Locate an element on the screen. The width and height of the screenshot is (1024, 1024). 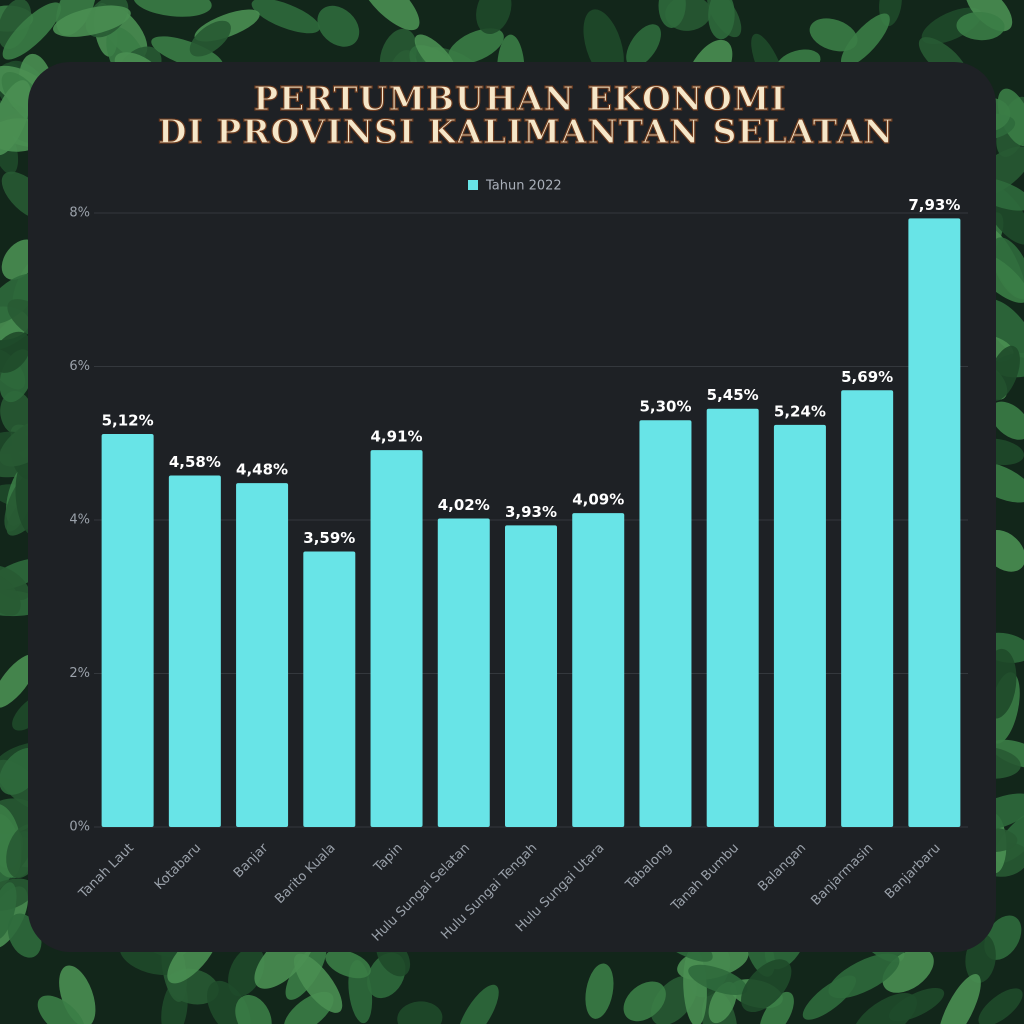
data-label: 7,93% is located at coordinates (934, 205).